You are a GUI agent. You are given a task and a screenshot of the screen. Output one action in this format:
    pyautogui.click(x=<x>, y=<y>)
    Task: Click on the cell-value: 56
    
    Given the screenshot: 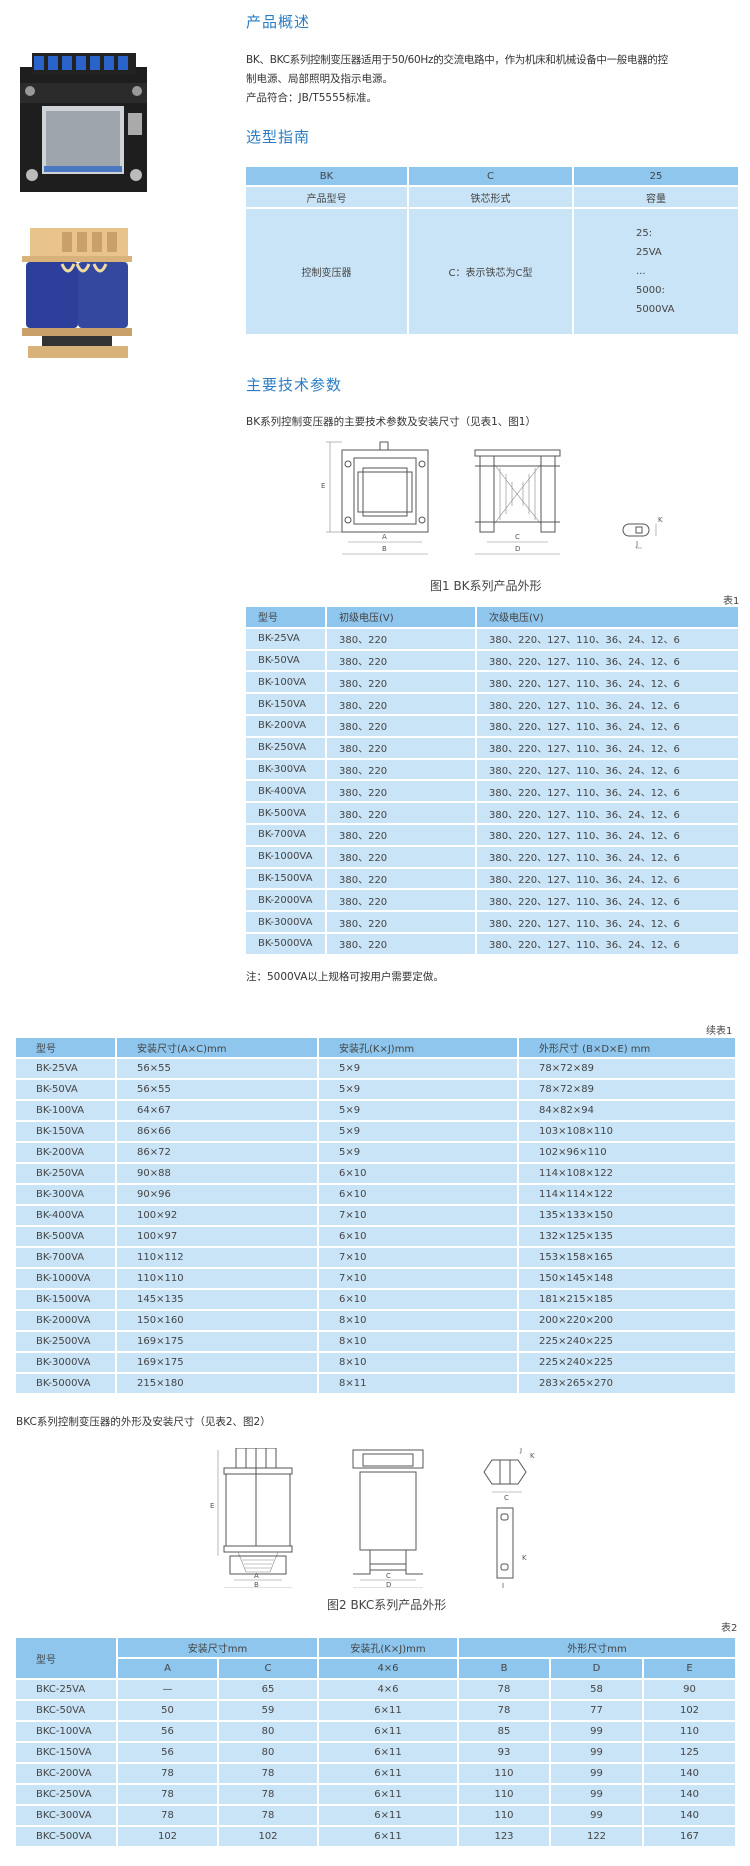 What is the action you would take?
    pyautogui.click(x=168, y=1753)
    